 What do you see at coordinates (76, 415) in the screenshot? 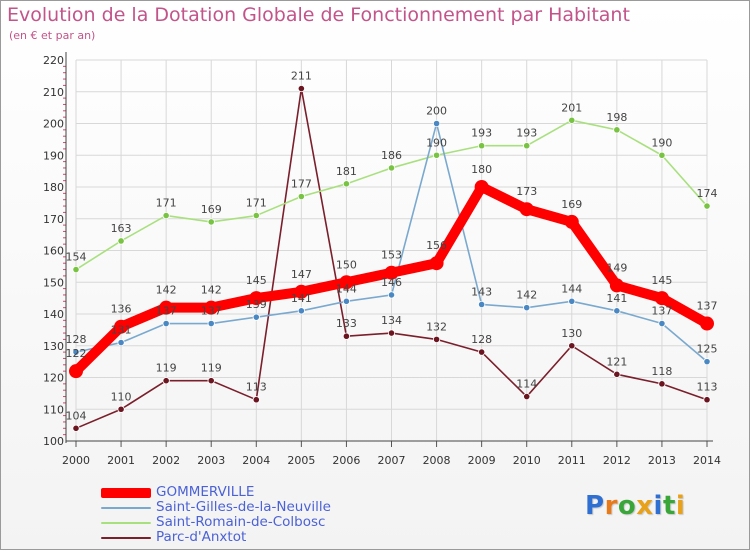
I see `data-label: 104` at bounding box center [76, 415].